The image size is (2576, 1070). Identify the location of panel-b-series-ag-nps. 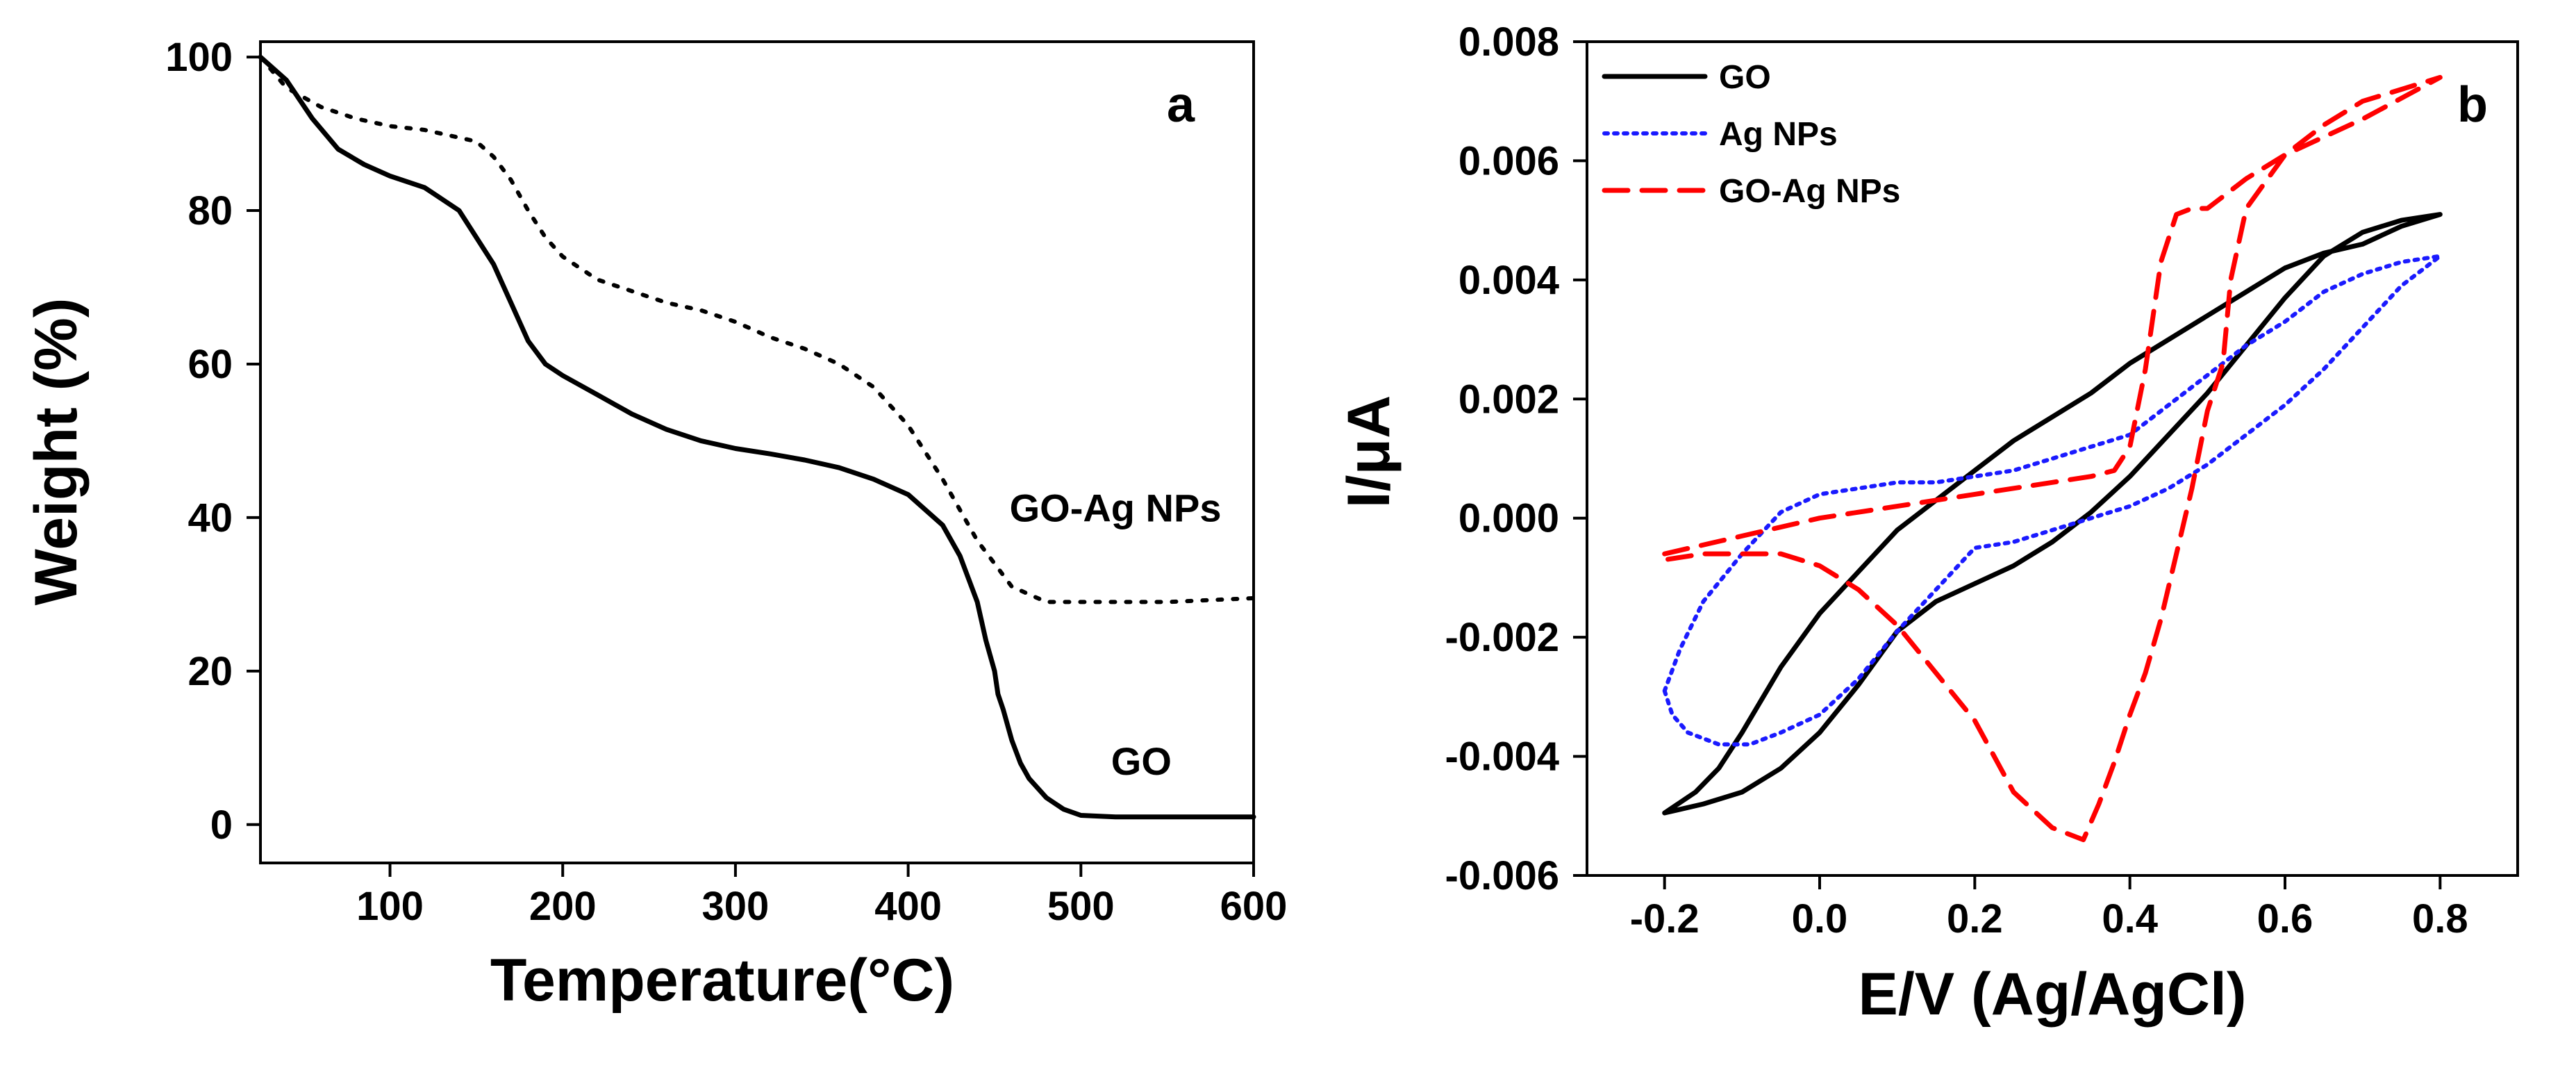
(2052, 500).